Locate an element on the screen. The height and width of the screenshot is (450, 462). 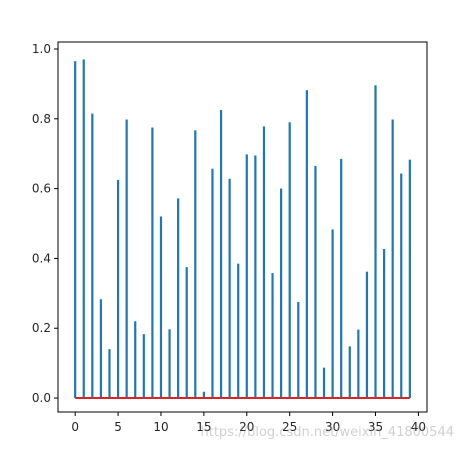
y-tick-label-0: 0.0 is located at coordinates (41, 398).